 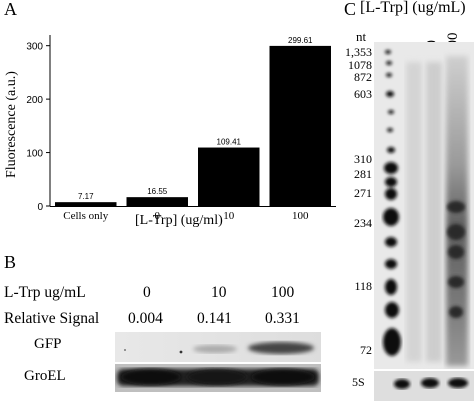 What do you see at coordinates (86, 196) in the screenshot?
I see `bar-value-label: 7.17` at bounding box center [86, 196].